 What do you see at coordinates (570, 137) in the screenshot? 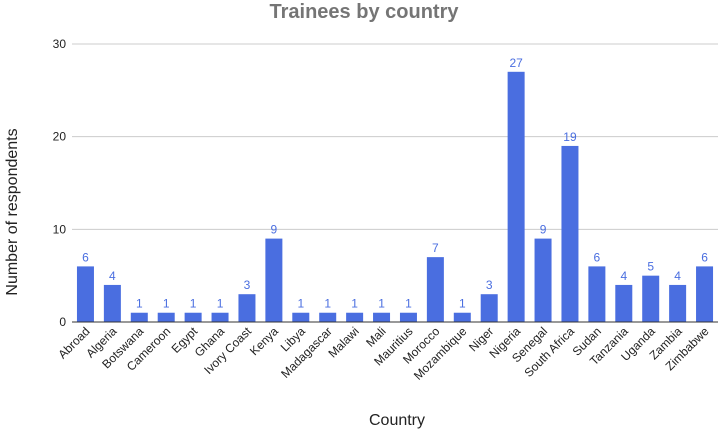
I see `data-label: 19` at bounding box center [570, 137].